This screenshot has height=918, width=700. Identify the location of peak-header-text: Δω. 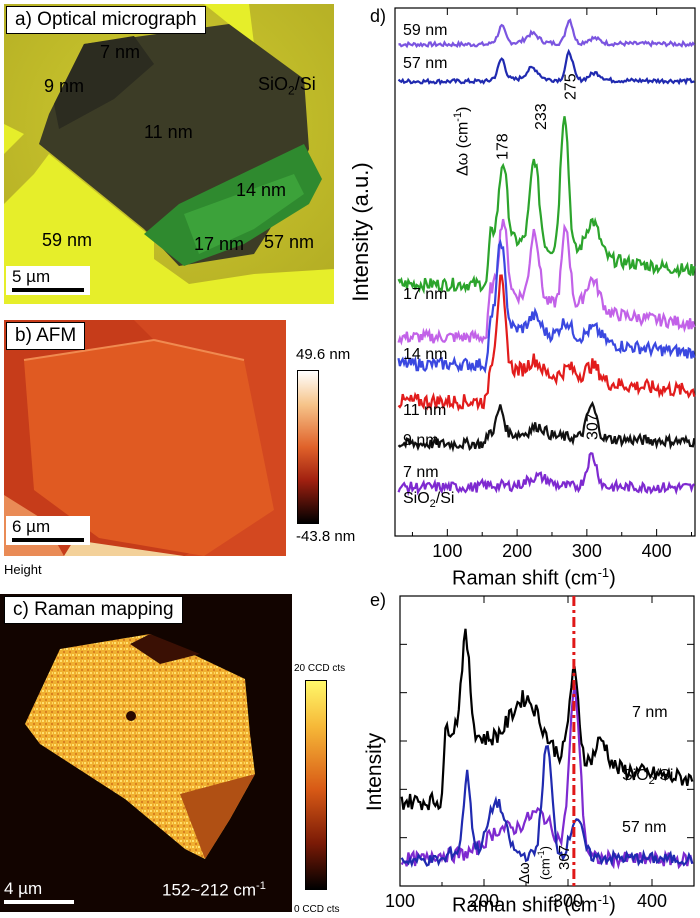
(524, 873).